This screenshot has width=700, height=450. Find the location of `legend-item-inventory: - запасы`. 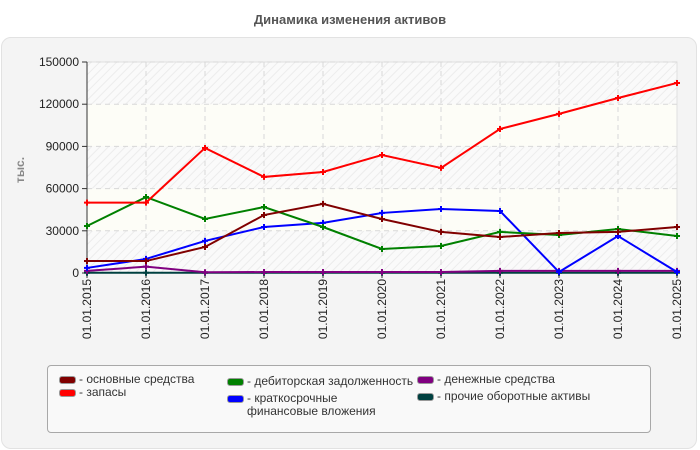

legend-item-inventory: - запасы is located at coordinates (92, 392).